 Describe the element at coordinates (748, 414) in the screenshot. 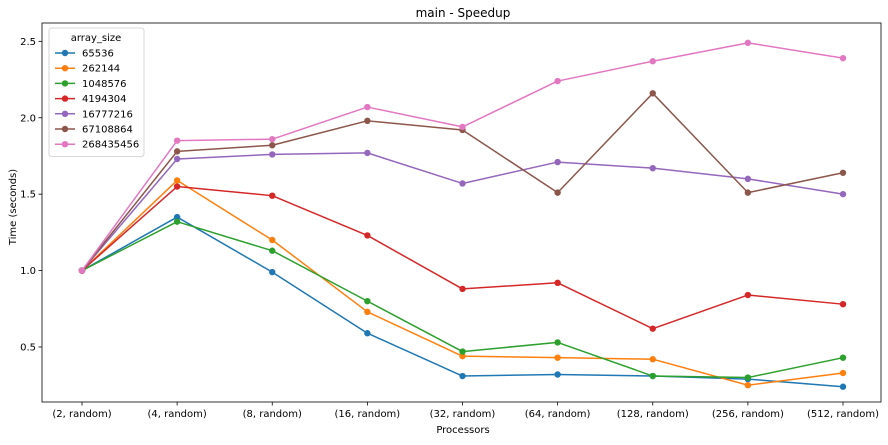

I see `x-tick-label: (256, random)` at that location.